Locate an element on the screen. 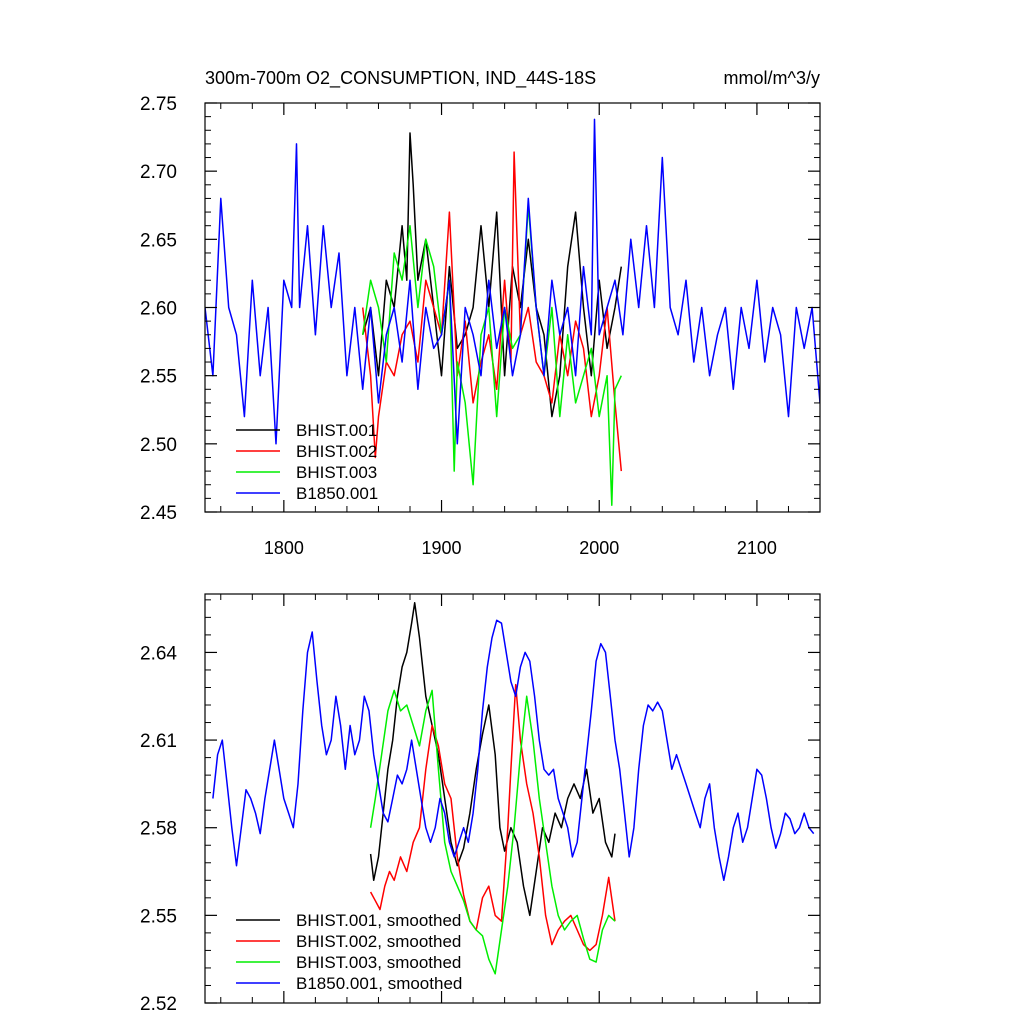  chart-title: 300m-700m O2_CONSUMPTION, IND_44S-18S is located at coordinates (400, 78).